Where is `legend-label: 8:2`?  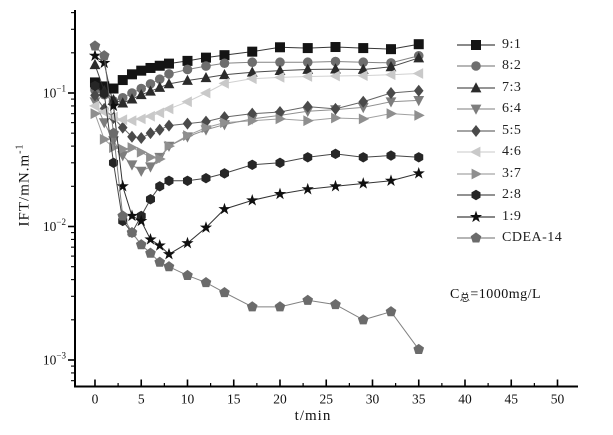
legend-label: 8:2 is located at coordinates (512, 66).